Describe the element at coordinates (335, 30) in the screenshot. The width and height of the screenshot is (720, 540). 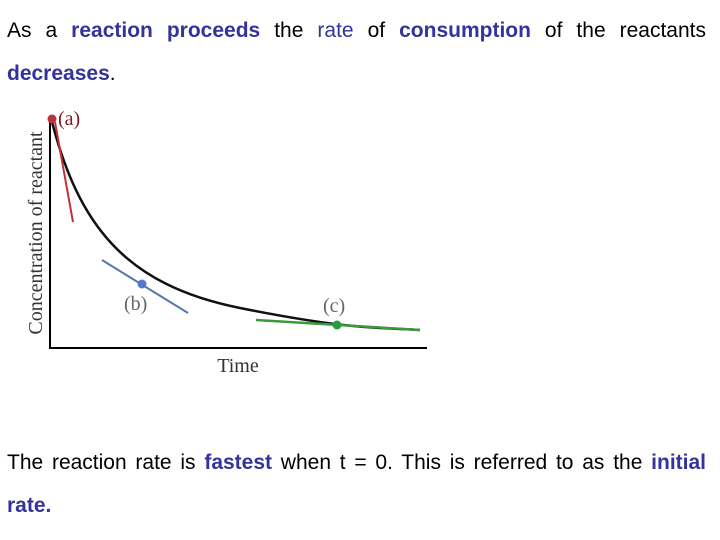
I see `highlight: rate` at that location.